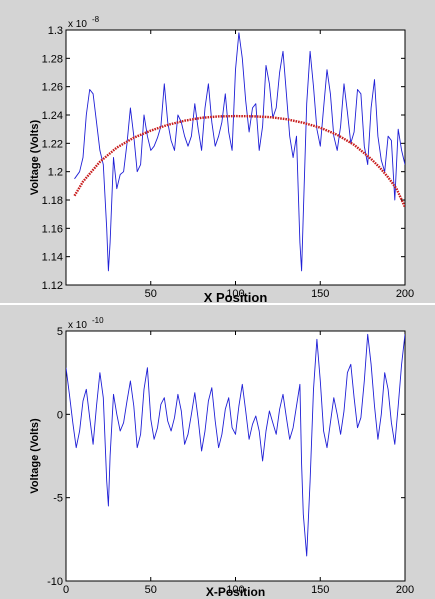 The width and height of the screenshot is (435, 599). Describe the element at coordinates (60, 332) in the screenshot. I see `y-tick-label: 5` at that location.